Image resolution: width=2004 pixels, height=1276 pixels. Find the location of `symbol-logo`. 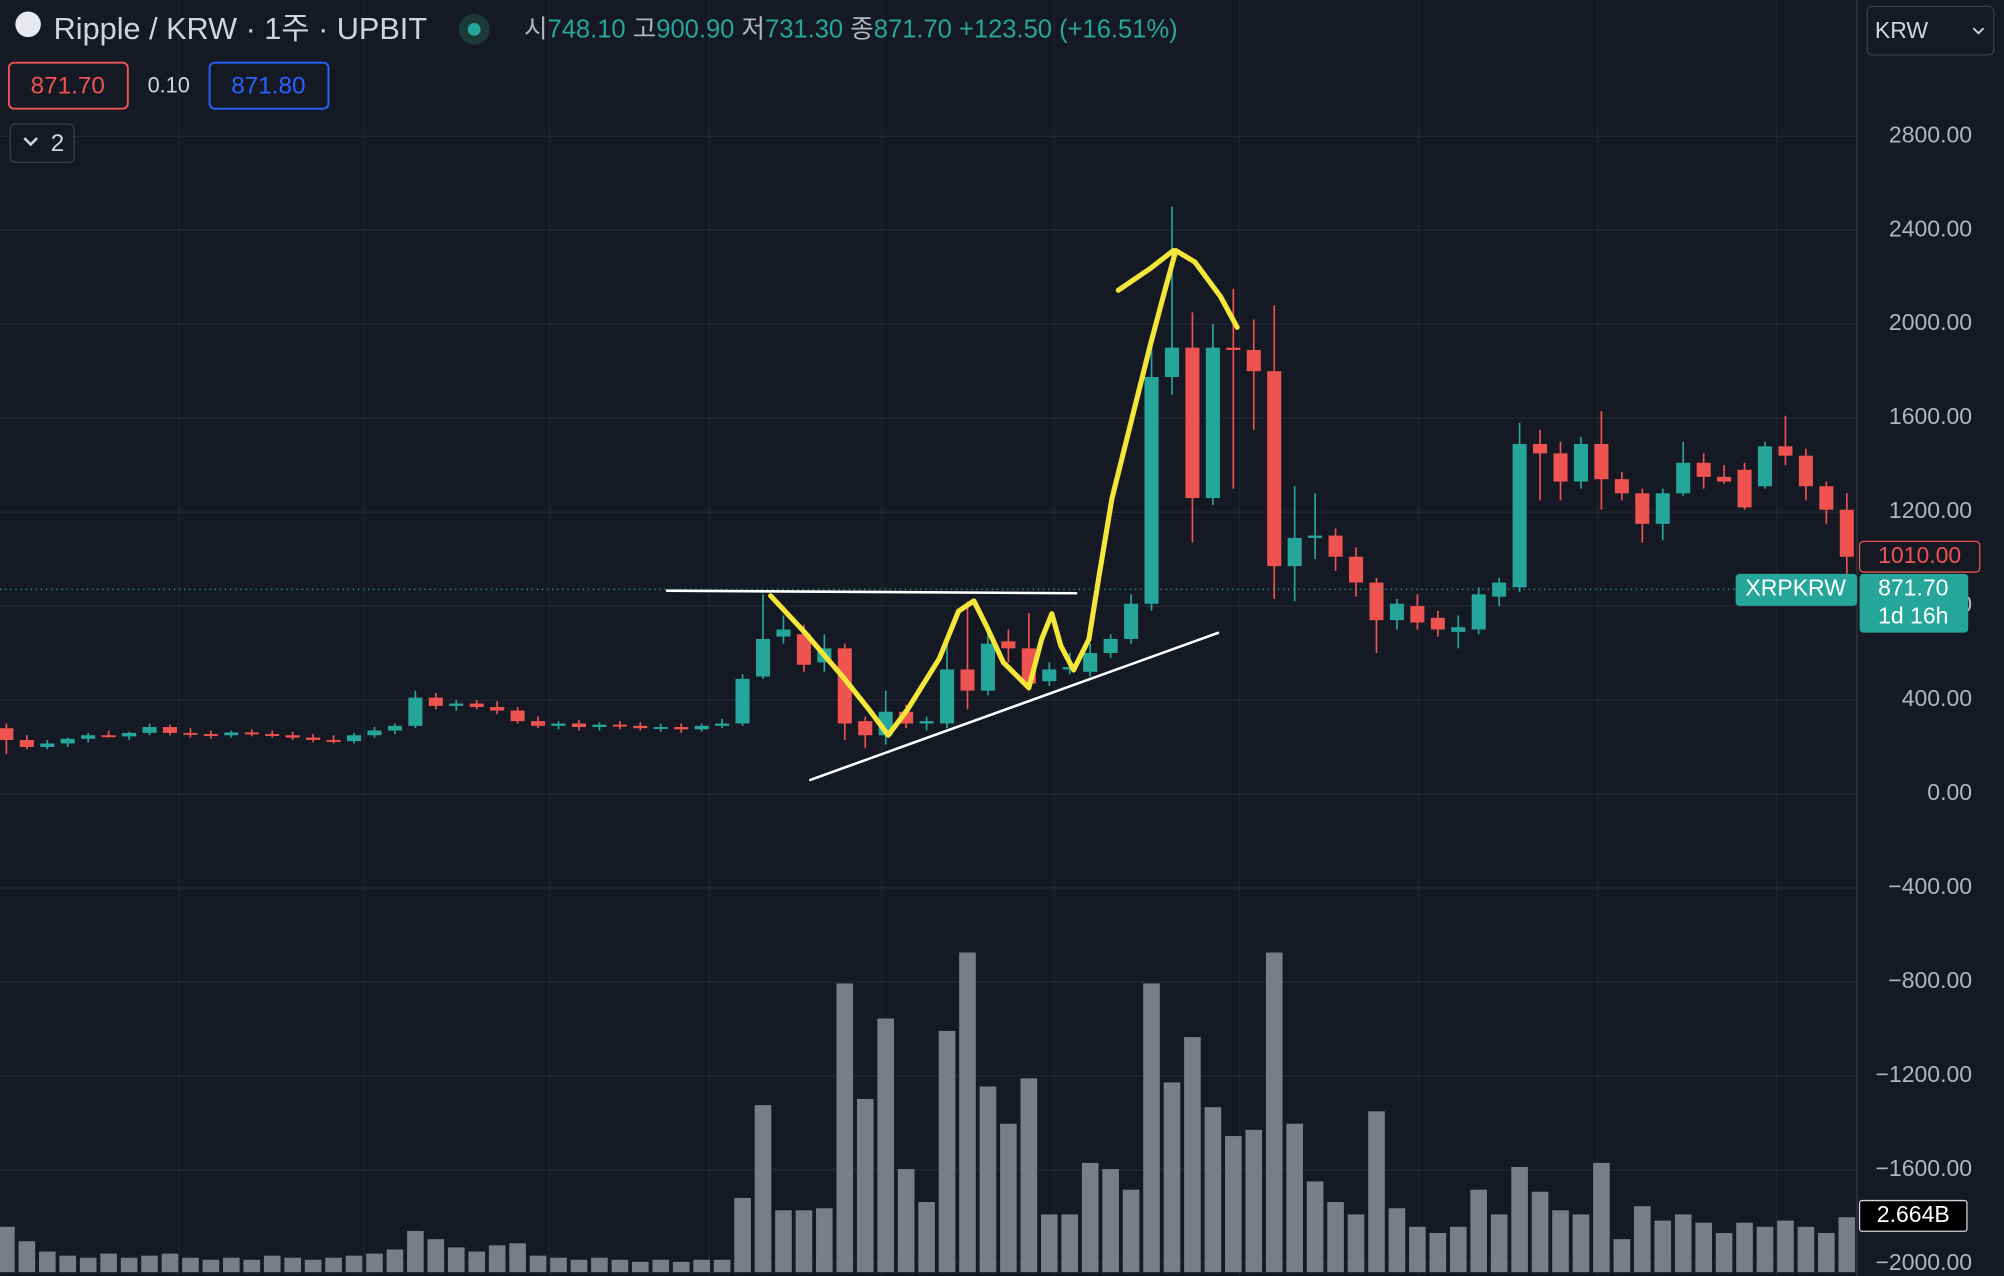

symbol-logo is located at coordinates (28, 24).